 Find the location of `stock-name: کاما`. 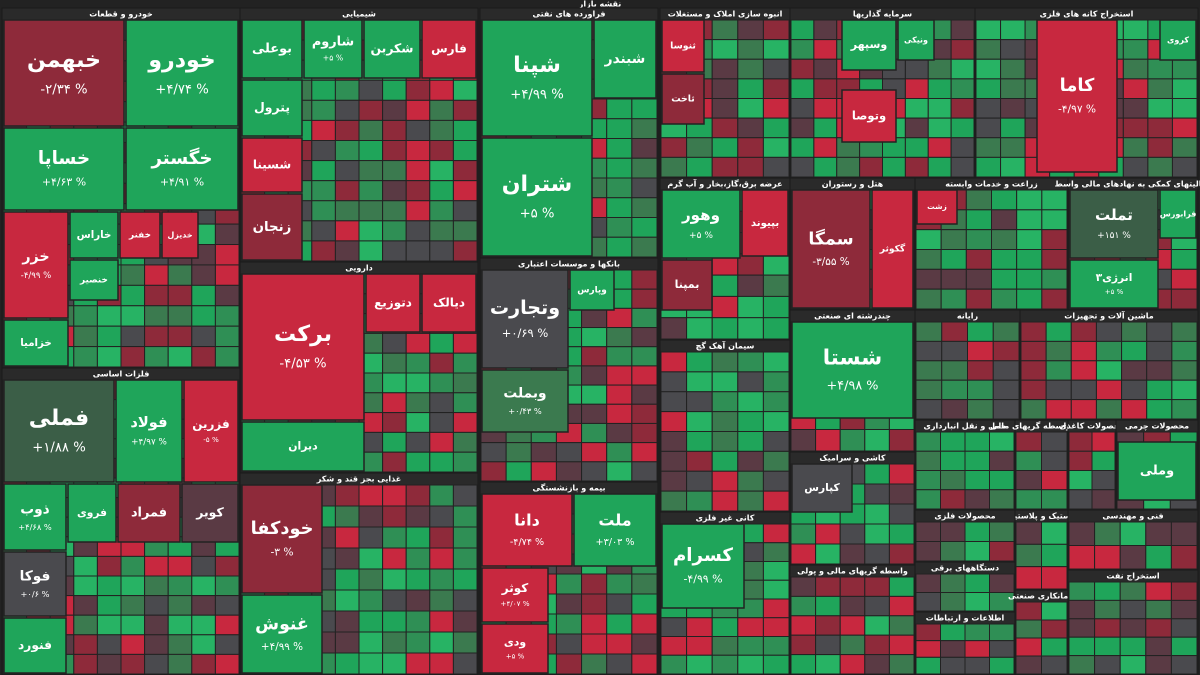

stock-name: کاما is located at coordinates (1077, 86).